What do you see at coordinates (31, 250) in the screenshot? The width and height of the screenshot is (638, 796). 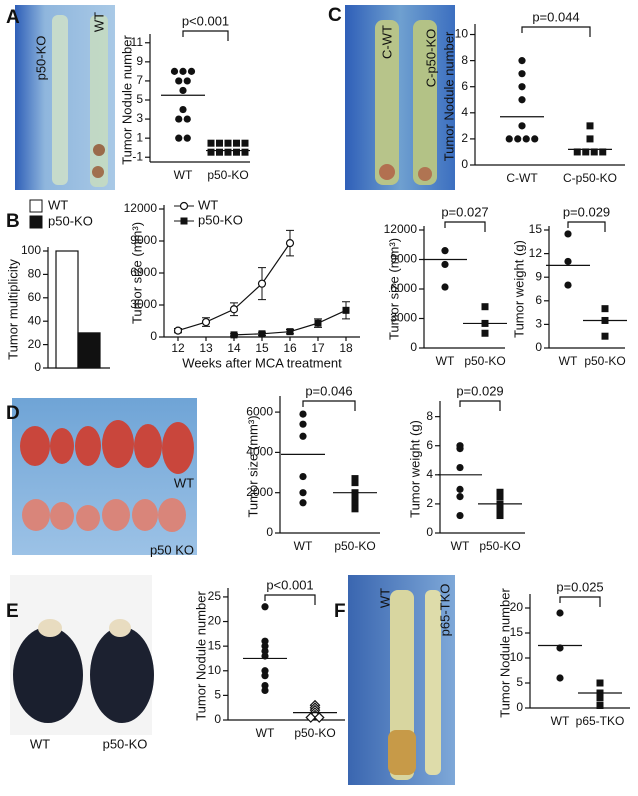 I see `y-tick-label: 100` at bounding box center [31, 250].